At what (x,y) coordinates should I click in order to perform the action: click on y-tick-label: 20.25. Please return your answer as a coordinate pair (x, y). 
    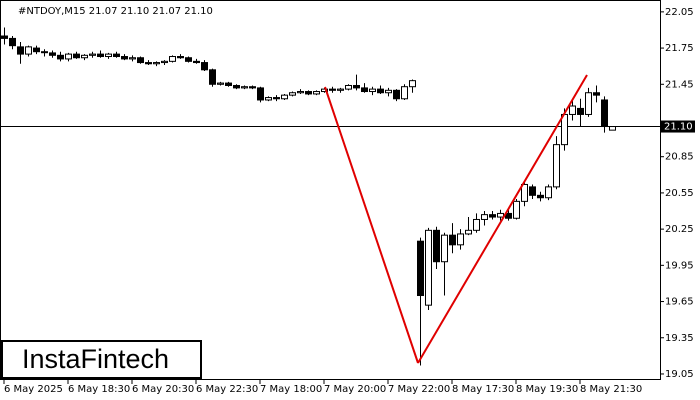
    Looking at the image, I should click on (679, 229).